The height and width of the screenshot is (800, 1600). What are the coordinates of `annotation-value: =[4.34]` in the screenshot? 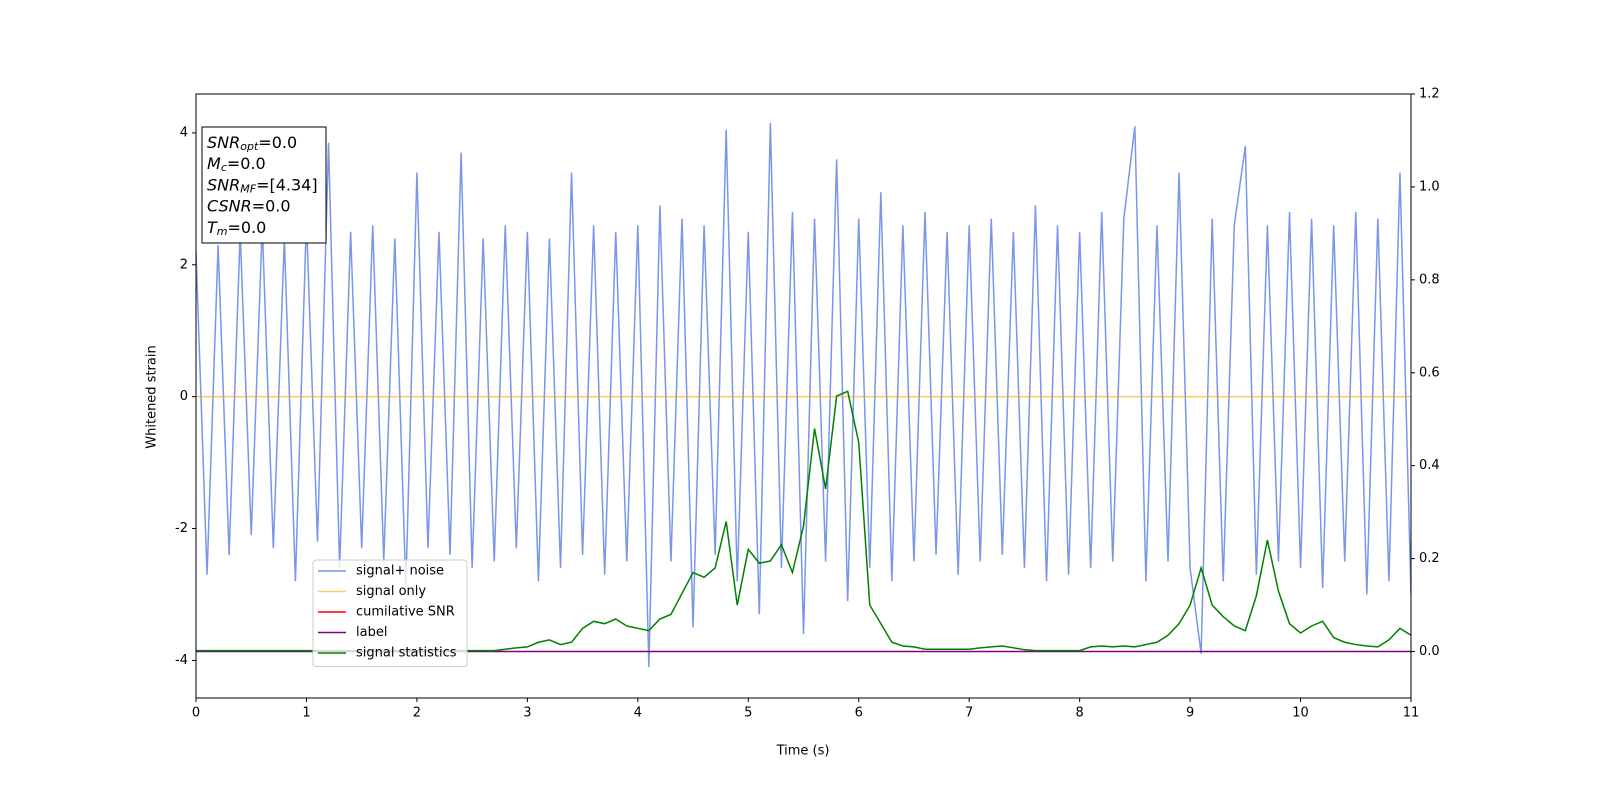 It's located at (287, 184).